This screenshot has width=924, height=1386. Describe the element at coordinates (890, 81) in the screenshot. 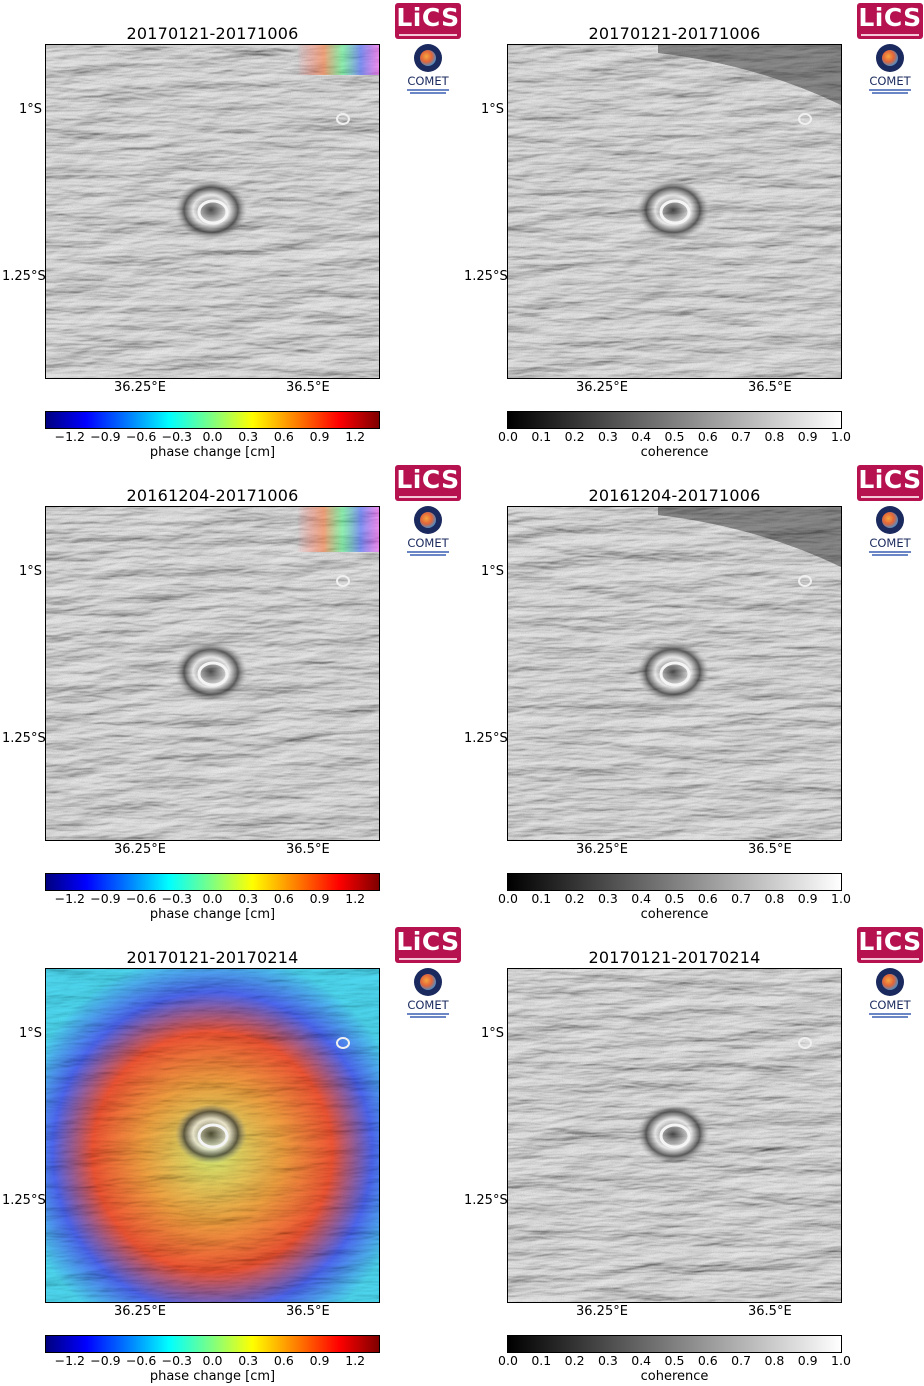

I see `comet-logo-text: COMET` at that location.